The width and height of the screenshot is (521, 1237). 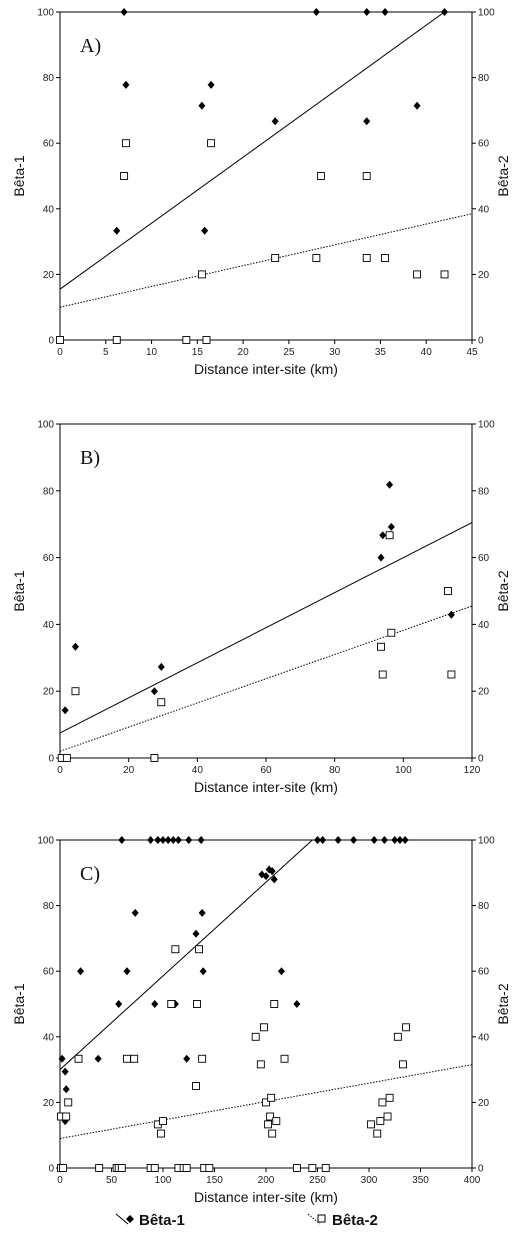 What do you see at coordinates (45, 13) in the screenshot?
I see `y-tick-label-left: 100` at bounding box center [45, 13].